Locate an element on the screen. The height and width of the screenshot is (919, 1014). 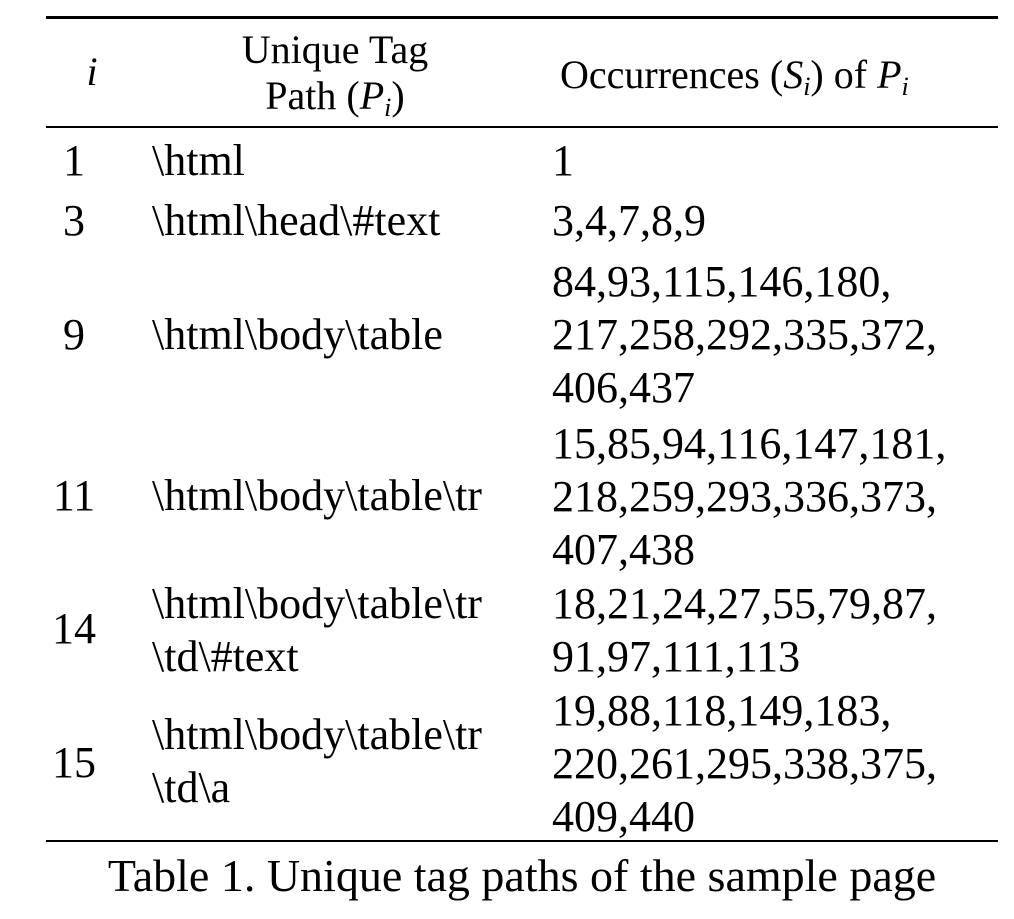
header-path-line2: Path (Pi) is located at coordinates (335, 97).